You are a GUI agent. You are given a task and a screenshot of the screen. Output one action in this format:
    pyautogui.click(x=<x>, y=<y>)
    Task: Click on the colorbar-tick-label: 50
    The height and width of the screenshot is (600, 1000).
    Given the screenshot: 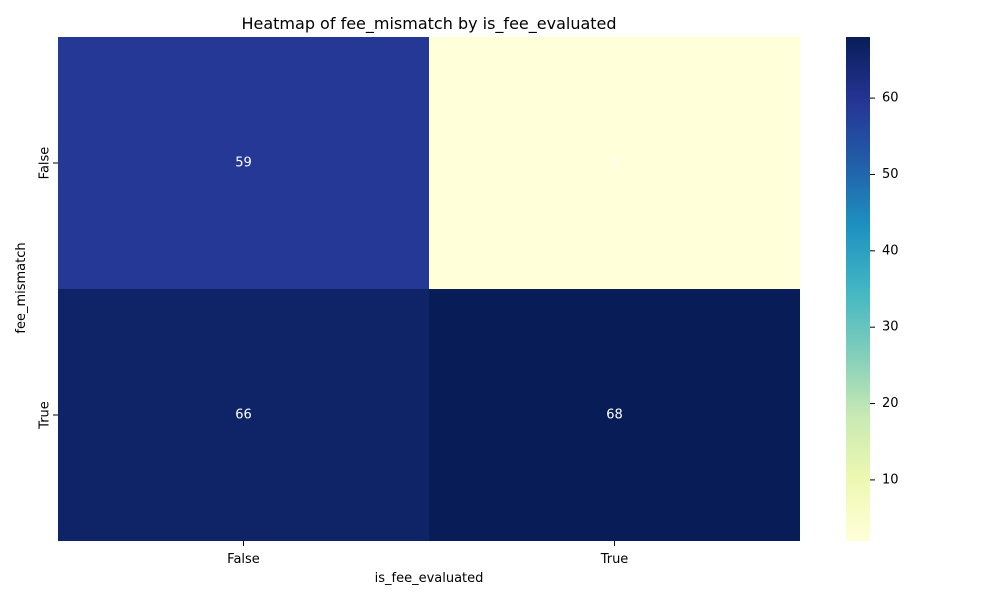 What is the action you would take?
    pyautogui.click(x=890, y=174)
    